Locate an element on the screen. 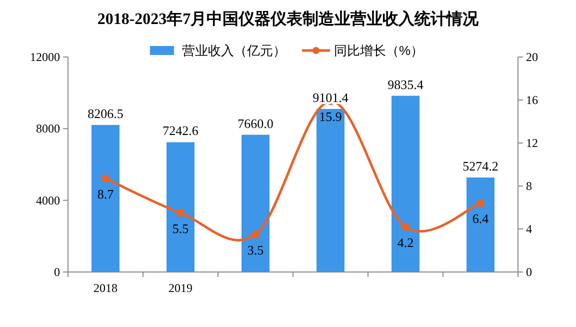  data-label: 3.5 is located at coordinates (255, 250).